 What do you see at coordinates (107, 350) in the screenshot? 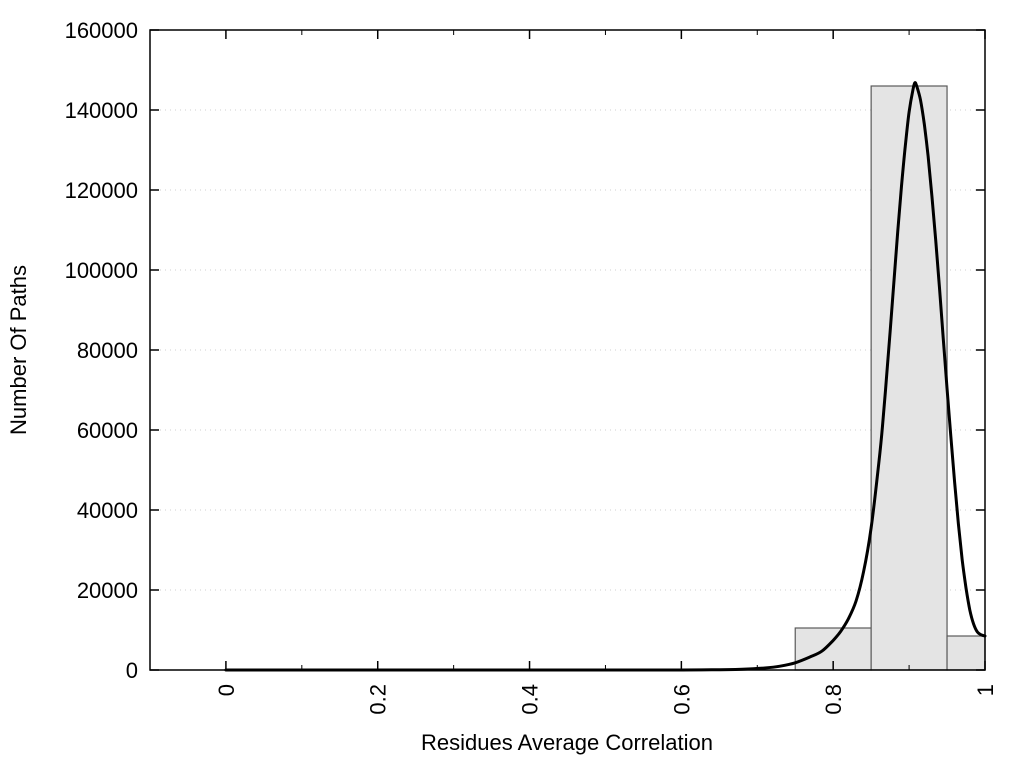
I see `y-tick-label: 80000` at bounding box center [107, 350].